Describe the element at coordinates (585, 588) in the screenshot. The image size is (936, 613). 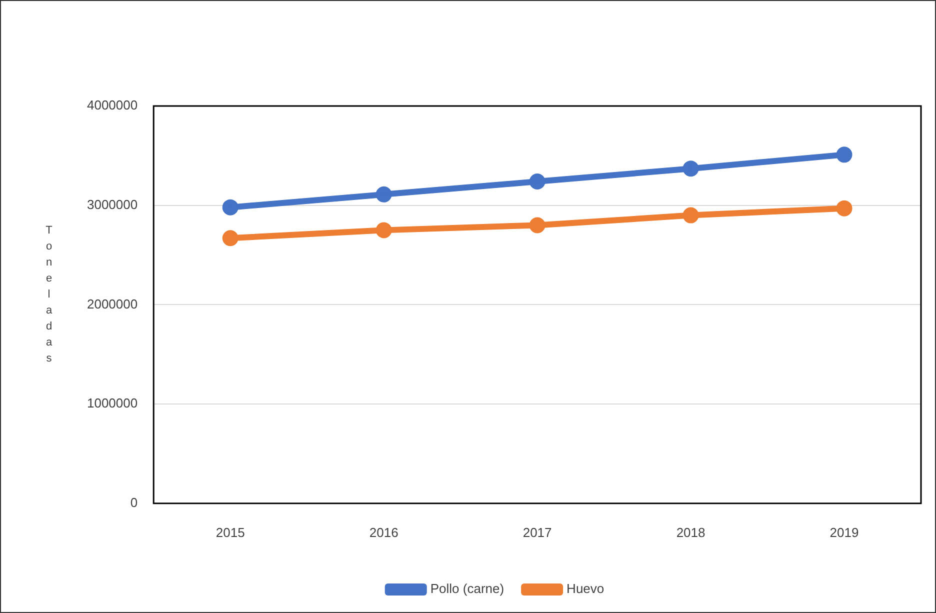
I see `legend-label: Huevo` at that location.